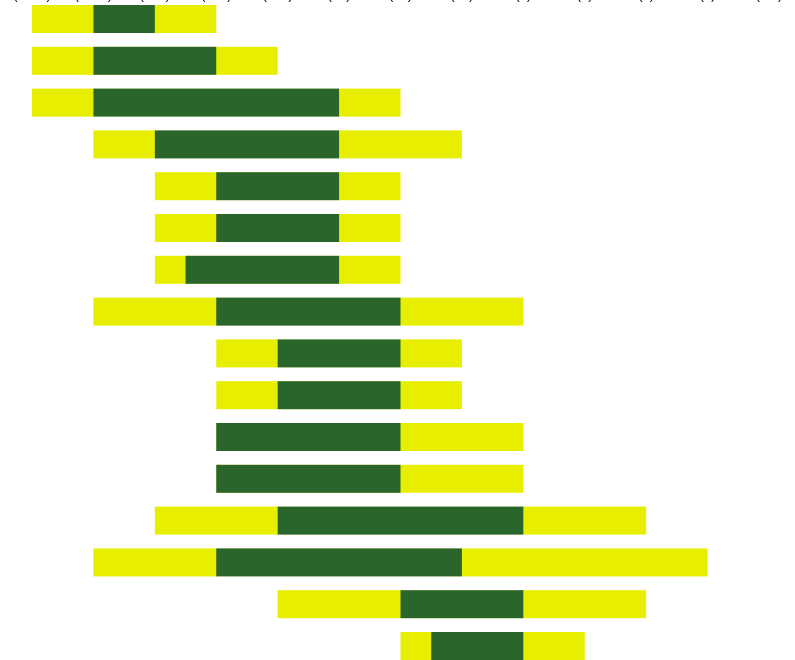 The image size is (795, 660). I want to click on x-tick-label: (0.5), so click(769, 1).